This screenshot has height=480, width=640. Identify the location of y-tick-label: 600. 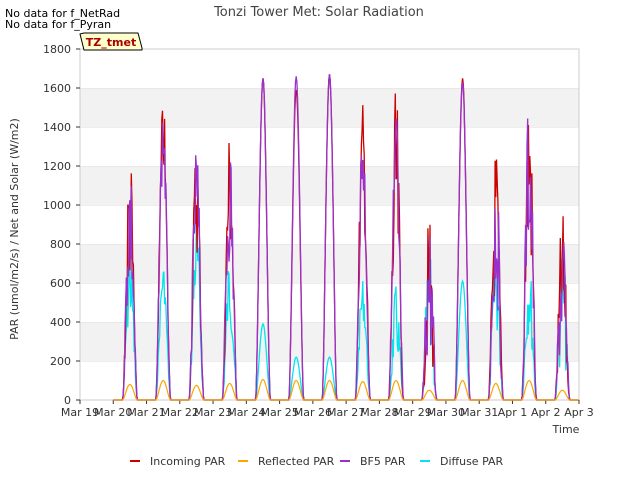
(60, 283).